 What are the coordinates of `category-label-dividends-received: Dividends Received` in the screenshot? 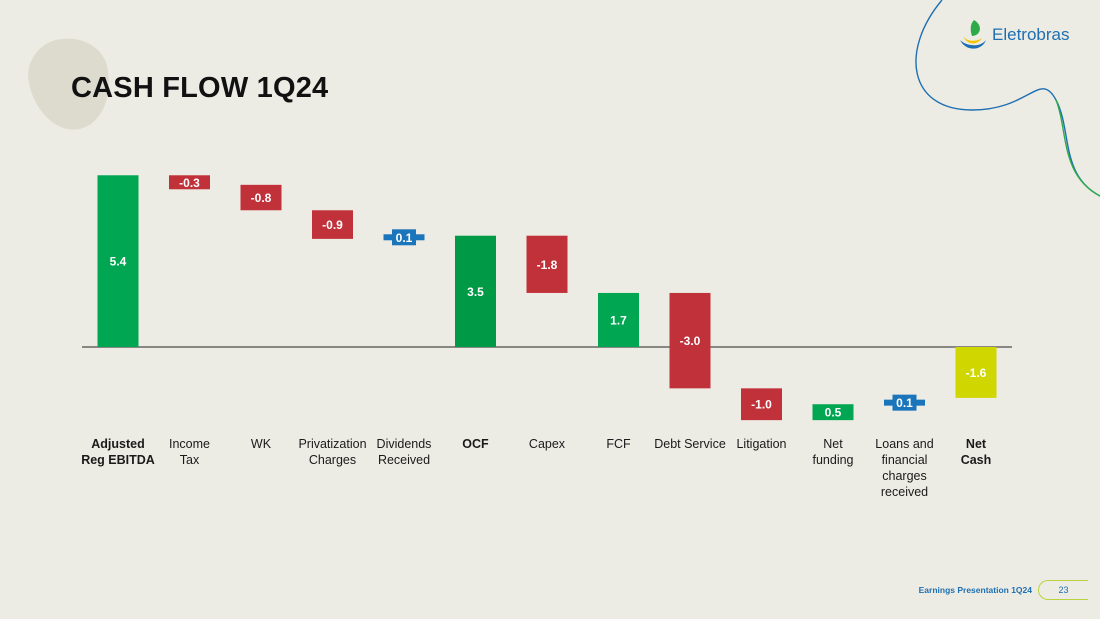 It's located at (404, 452).